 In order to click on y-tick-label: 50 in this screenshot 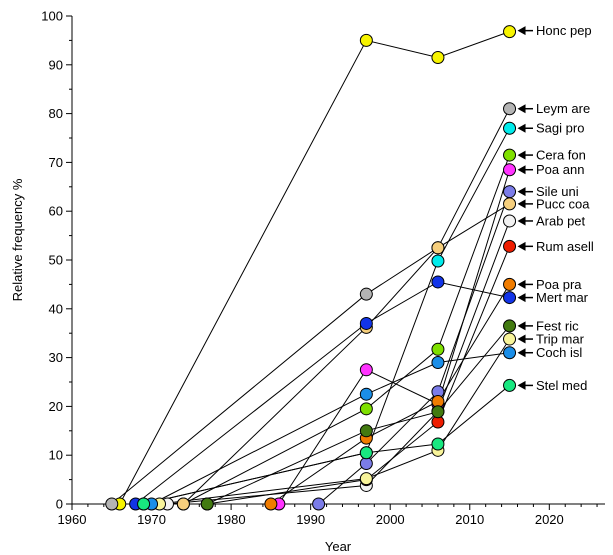, I will do `click(56, 260)`.